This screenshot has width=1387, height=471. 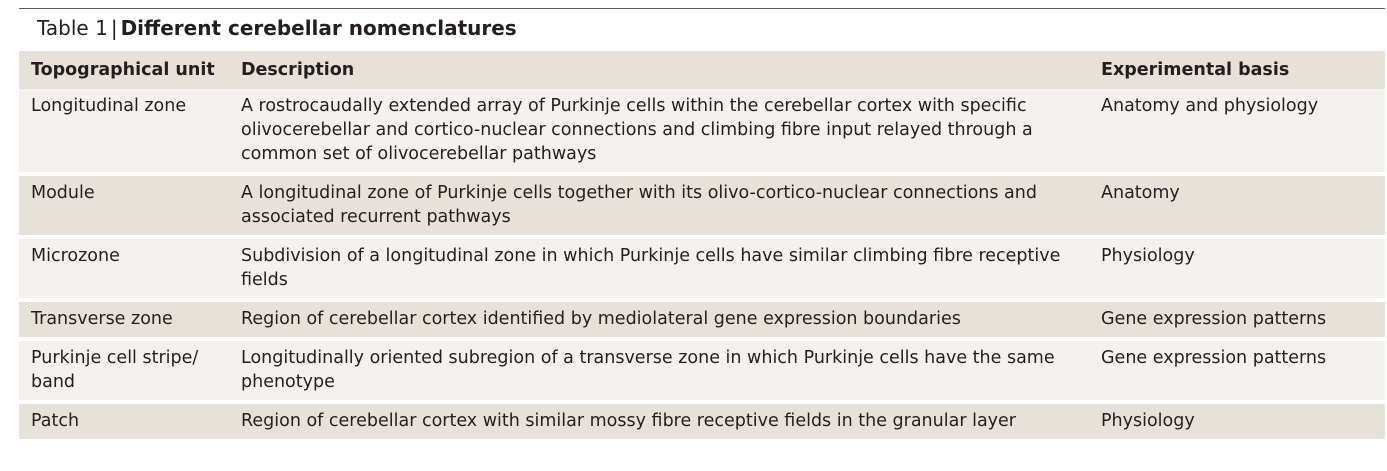 What do you see at coordinates (1210, 106) in the screenshot?
I see `basis-cell: Anatomy and physiology` at bounding box center [1210, 106].